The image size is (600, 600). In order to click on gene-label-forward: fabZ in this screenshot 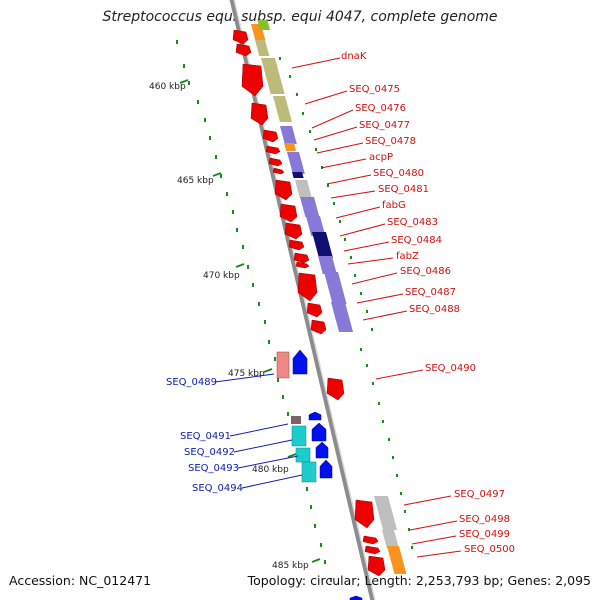, I will do `click(407, 256)`.